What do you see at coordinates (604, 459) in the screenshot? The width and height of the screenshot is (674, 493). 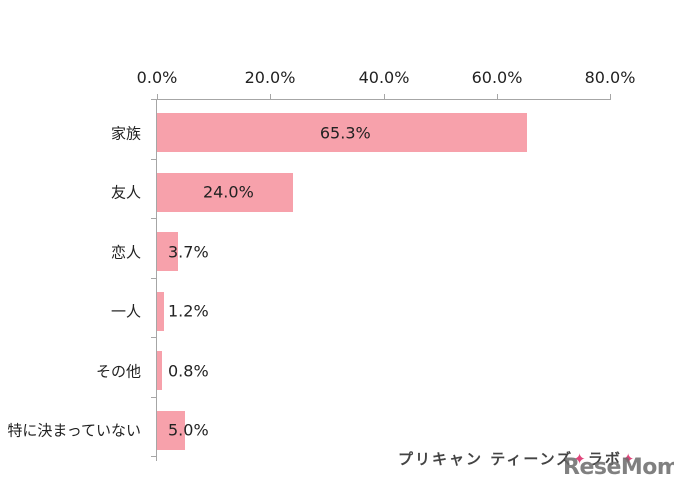 I see `logo-text-2: ラボ` at bounding box center [604, 459].